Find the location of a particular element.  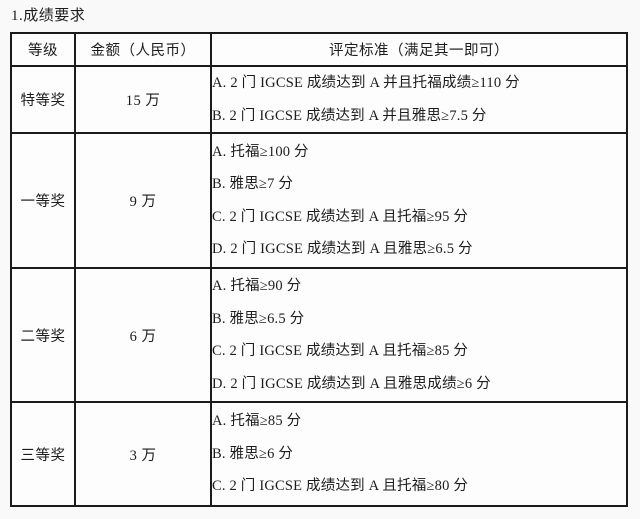

amount-cell: 15 万 is located at coordinates (143, 99).